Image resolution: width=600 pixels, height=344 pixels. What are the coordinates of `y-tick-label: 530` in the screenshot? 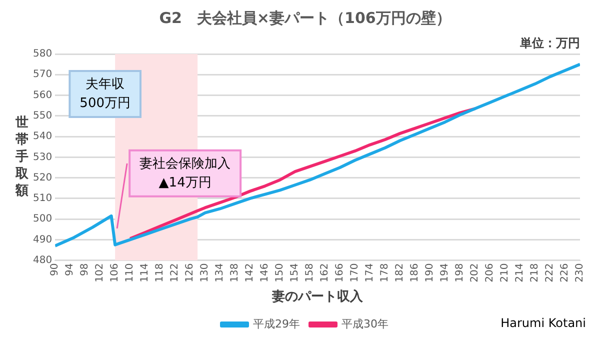 It's located at (42, 157).